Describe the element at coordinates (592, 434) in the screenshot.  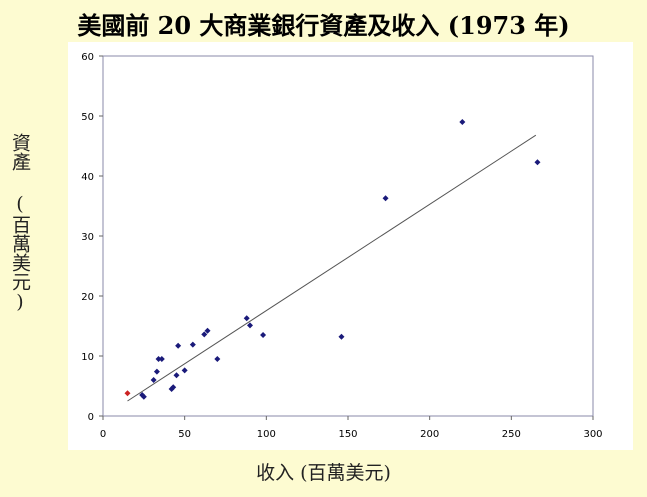
I see `x-tick-label: 300` at that location.